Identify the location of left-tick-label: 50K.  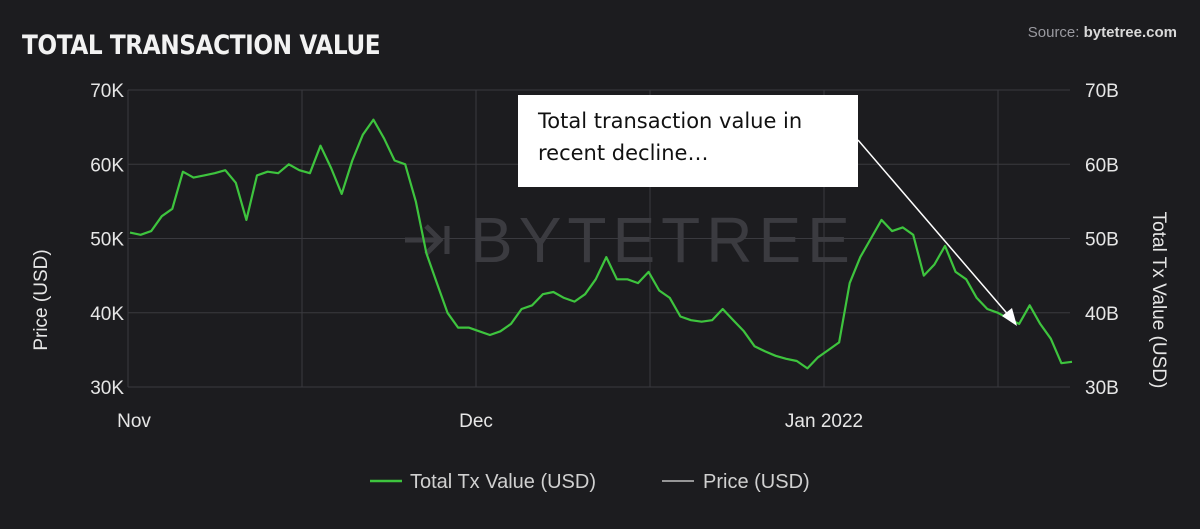
(107, 240).